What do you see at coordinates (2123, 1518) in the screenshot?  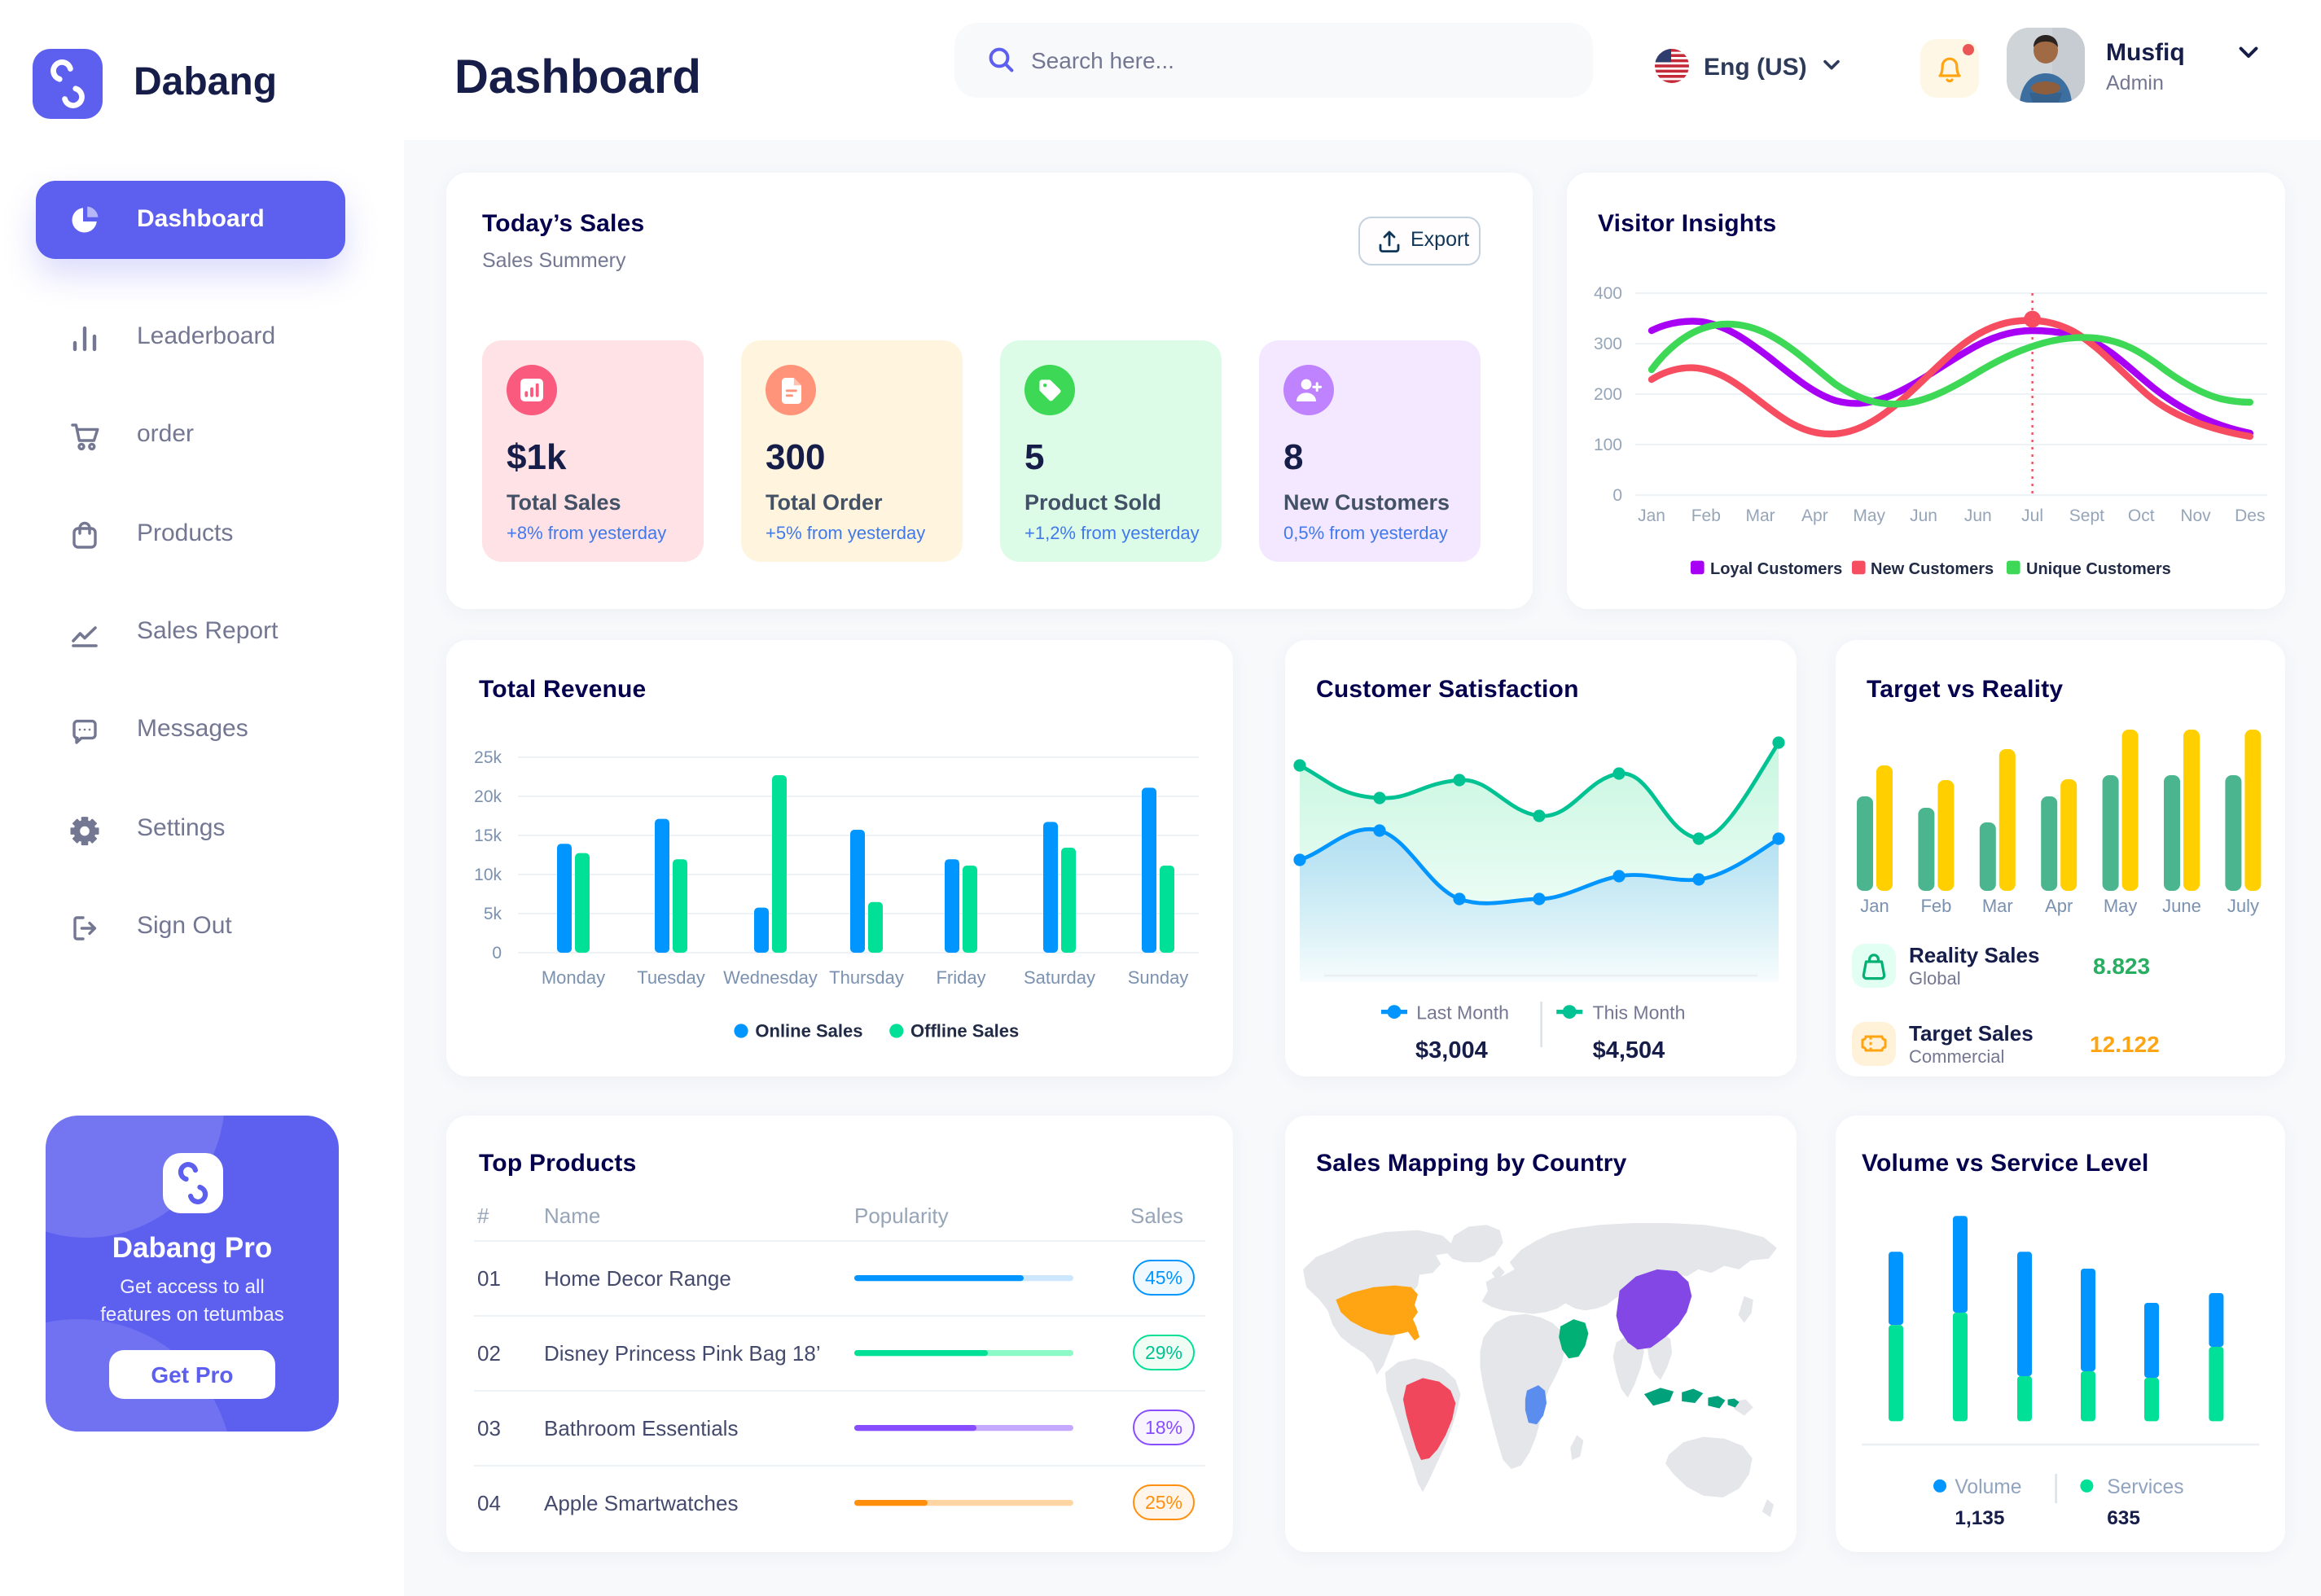 I see `svg-text: 635` at bounding box center [2123, 1518].